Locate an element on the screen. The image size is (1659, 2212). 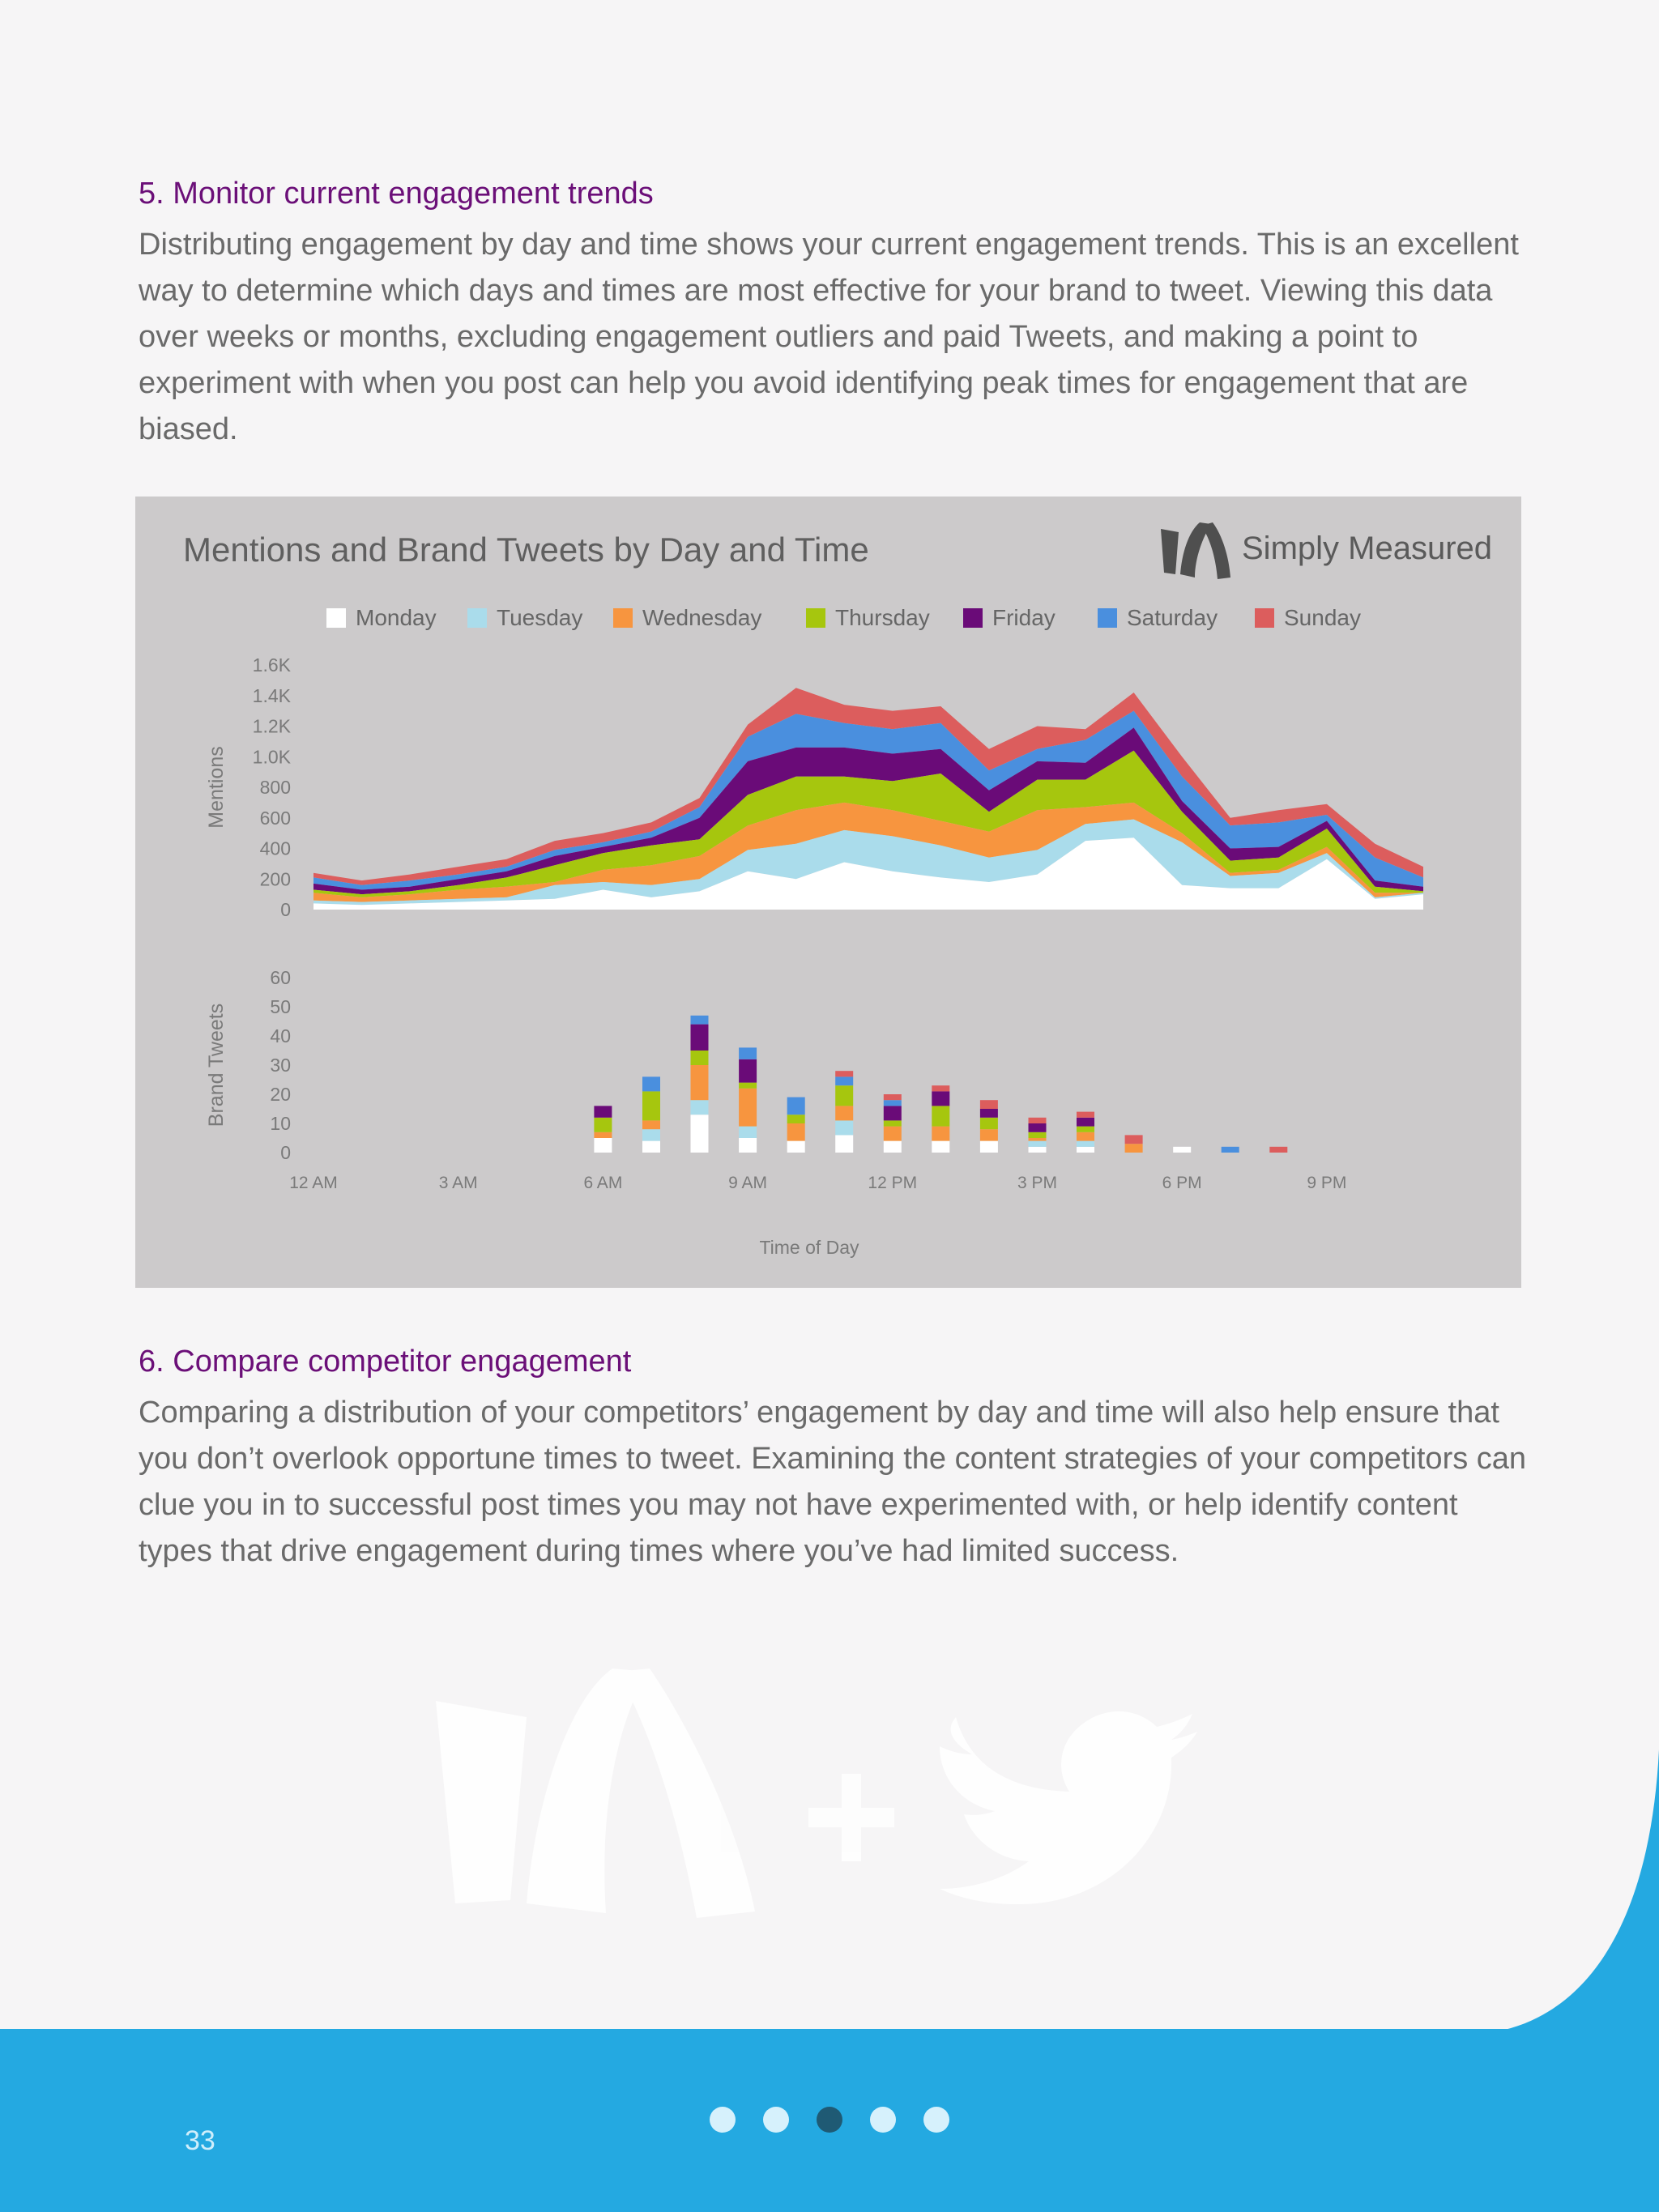
y-tick-label: 20 is located at coordinates (280, 1094).